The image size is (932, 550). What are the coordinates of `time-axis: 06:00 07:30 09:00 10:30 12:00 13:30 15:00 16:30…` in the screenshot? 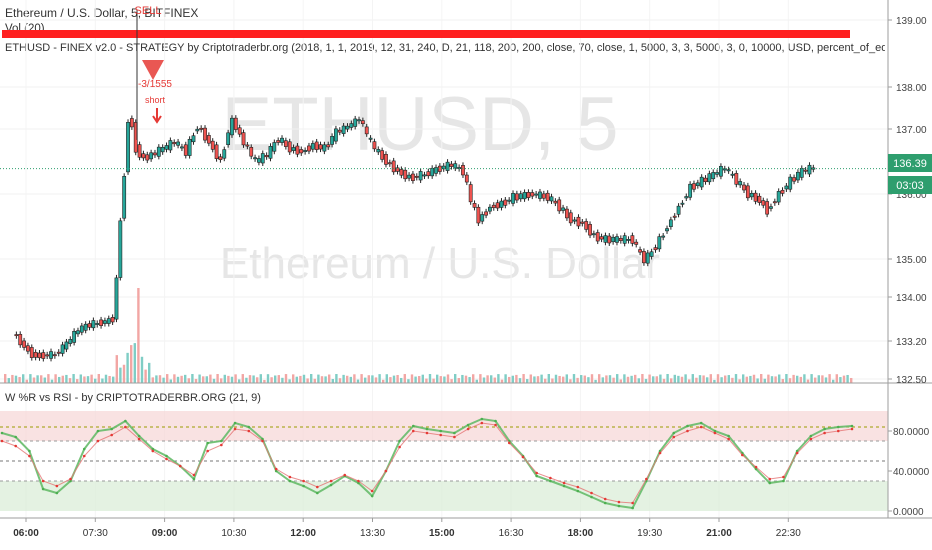 It's located at (407, 528).